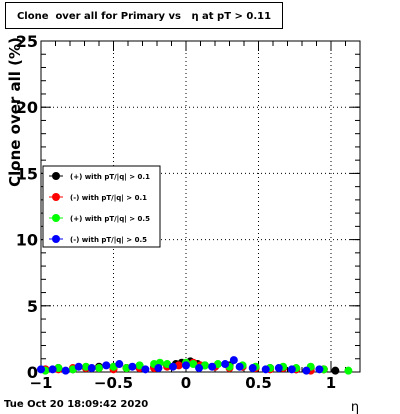  Describe the element at coordinates (110, 219) in the screenshot. I see `legend-label: (+) with pT/|q| > 0.5` at that location.